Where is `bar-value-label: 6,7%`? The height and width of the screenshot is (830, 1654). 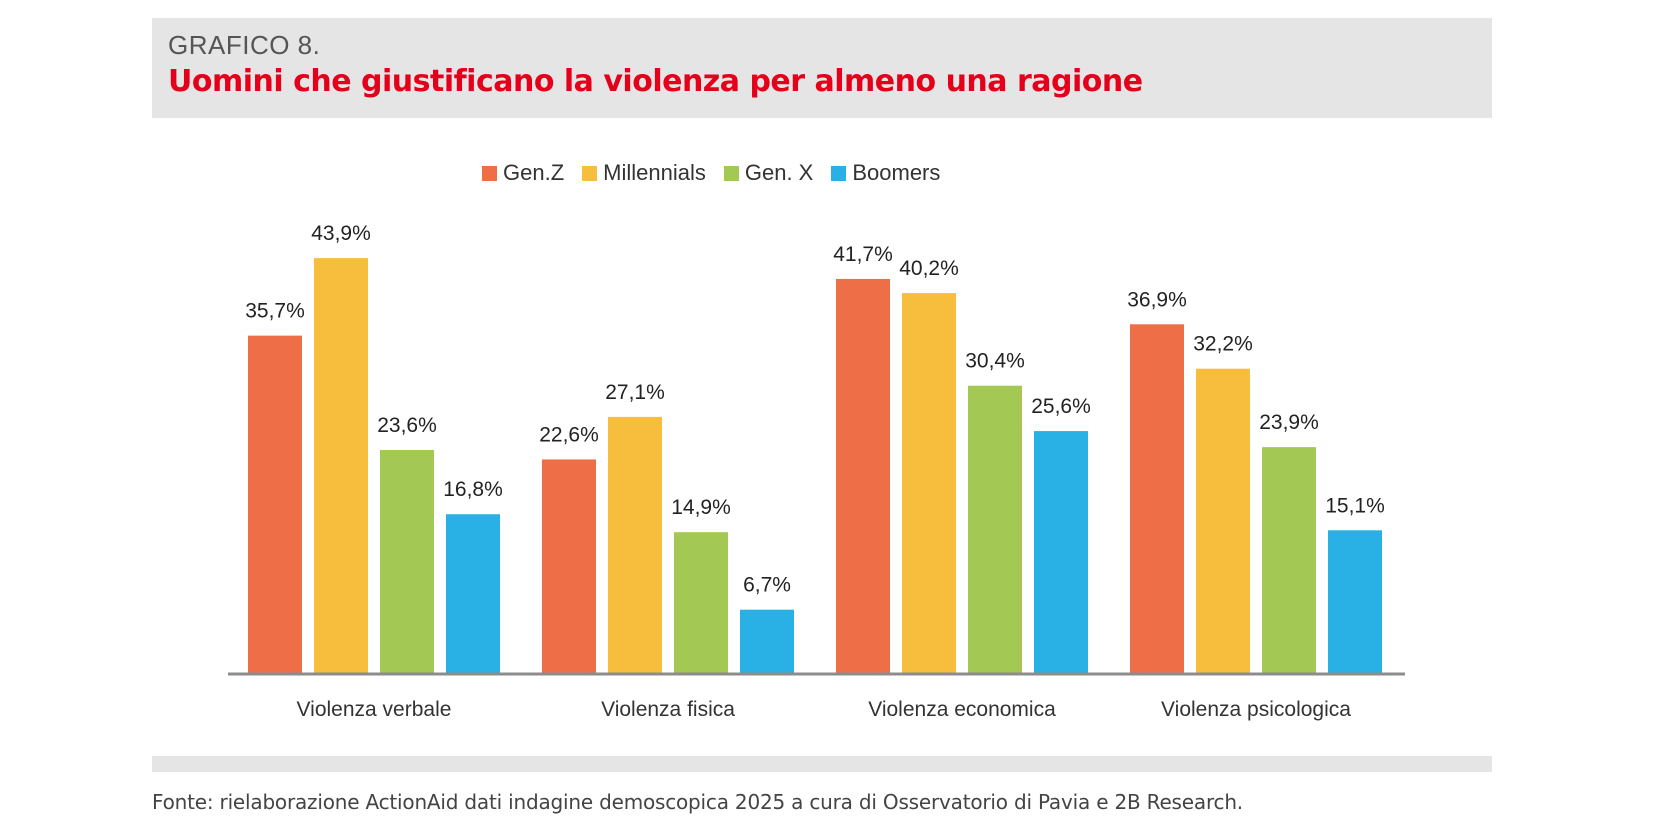
bar-value-label: 6,7% is located at coordinates (767, 585).